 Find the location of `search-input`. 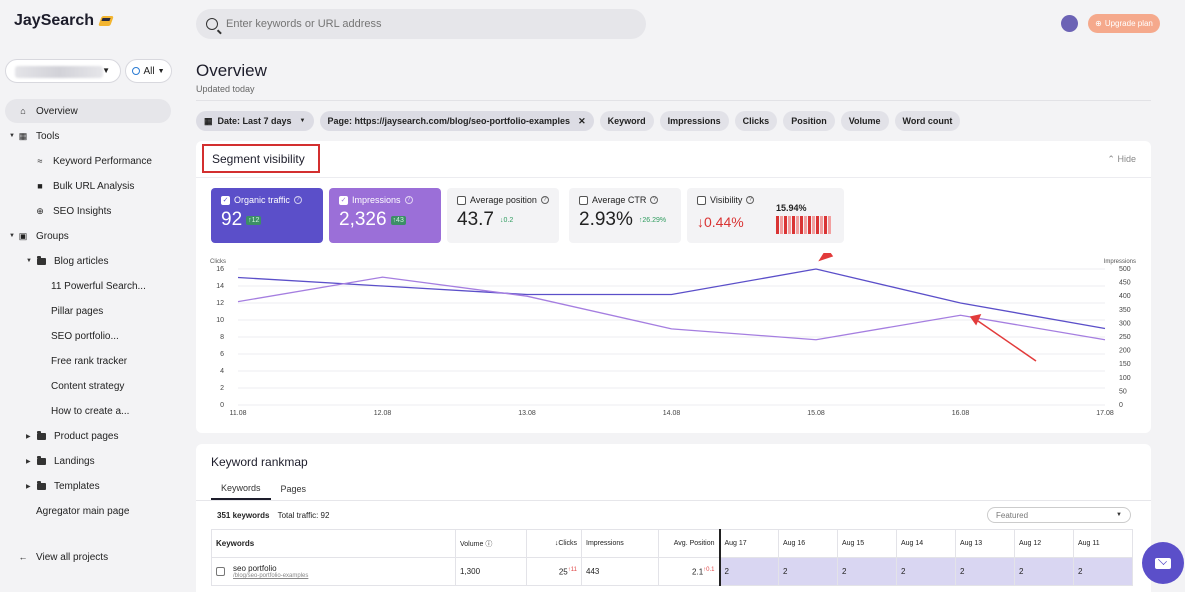

search-input is located at coordinates (416, 24).